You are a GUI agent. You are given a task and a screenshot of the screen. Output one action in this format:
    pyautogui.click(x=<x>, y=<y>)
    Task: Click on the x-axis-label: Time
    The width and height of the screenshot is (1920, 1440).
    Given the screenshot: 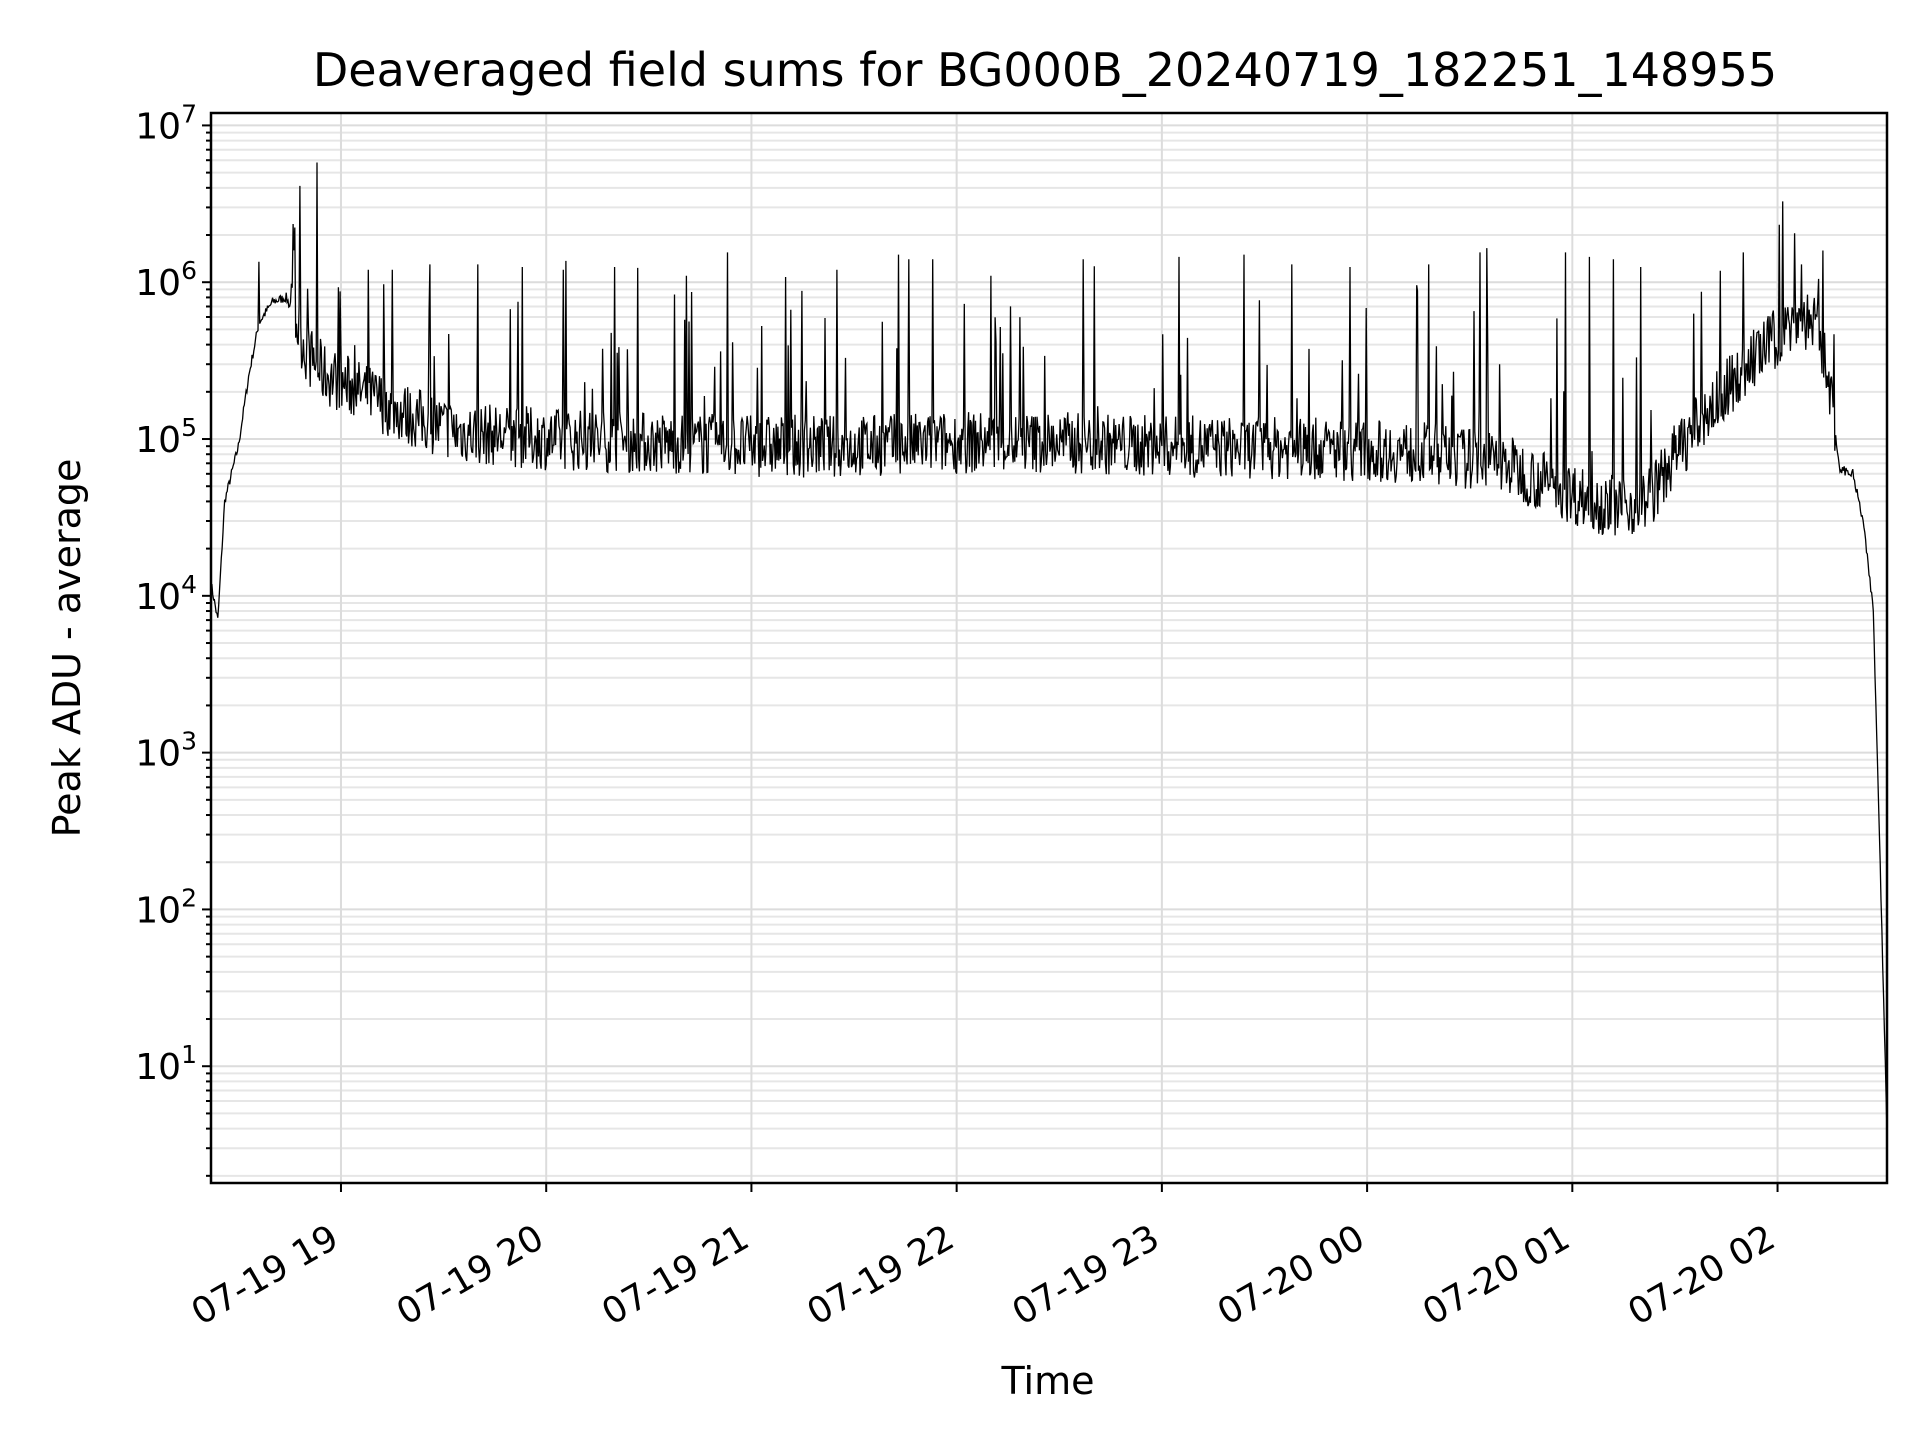 What is the action you would take?
    pyautogui.click(x=1048, y=1381)
    